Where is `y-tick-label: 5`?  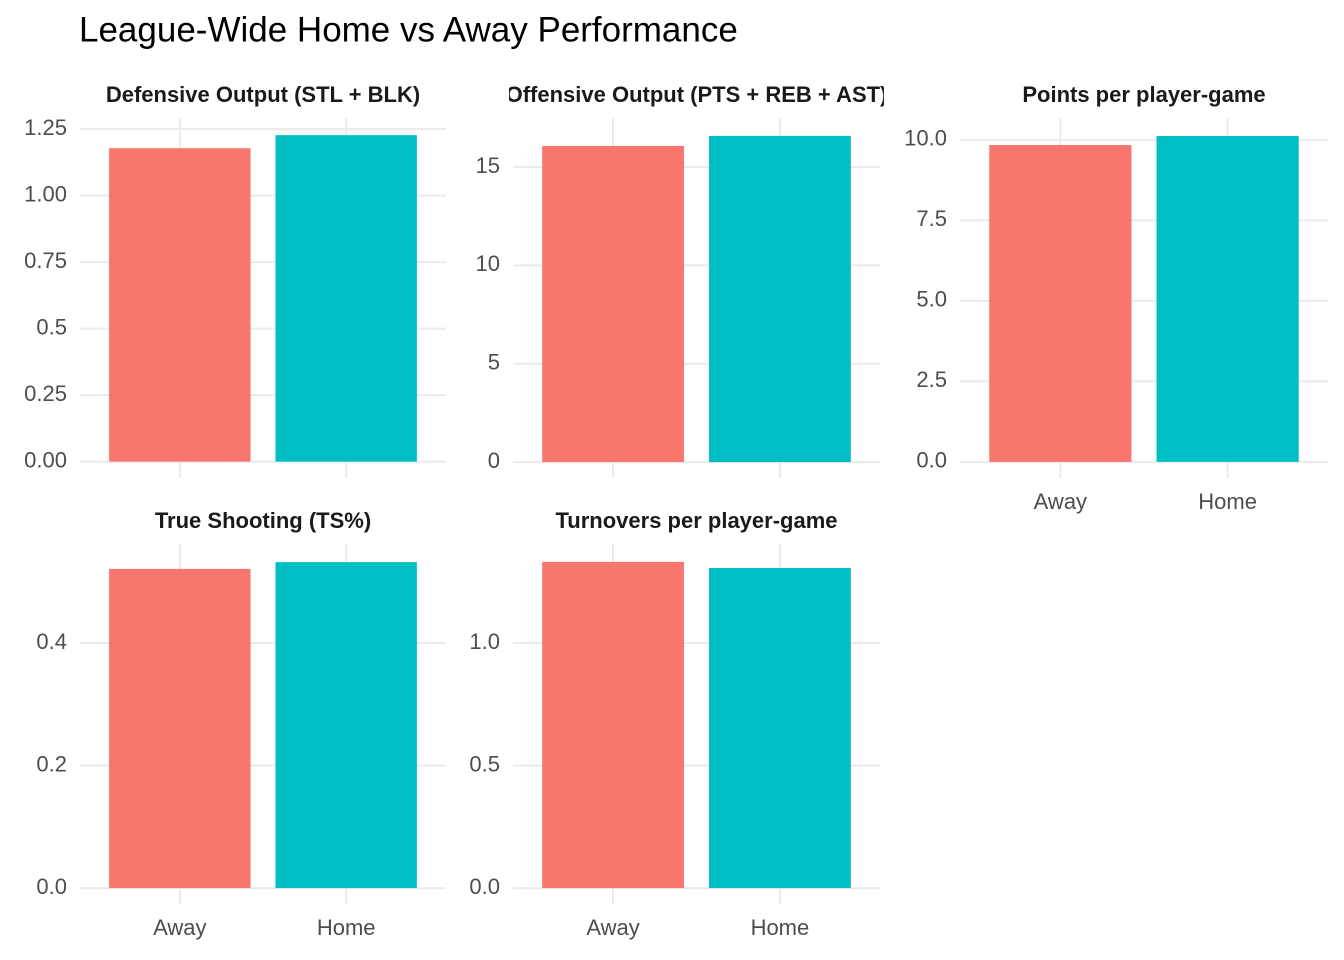 y-tick-label: 5 is located at coordinates (494, 362).